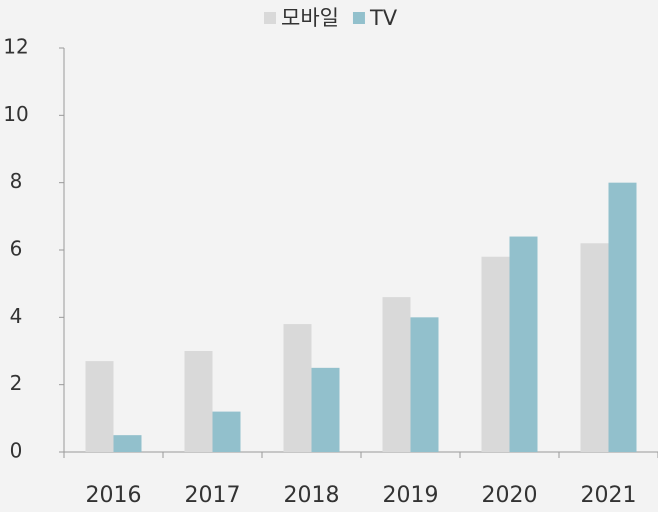  What do you see at coordinates (114, 495) in the screenshot?
I see `x-tick-label: 2016` at bounding box center [114, 495].